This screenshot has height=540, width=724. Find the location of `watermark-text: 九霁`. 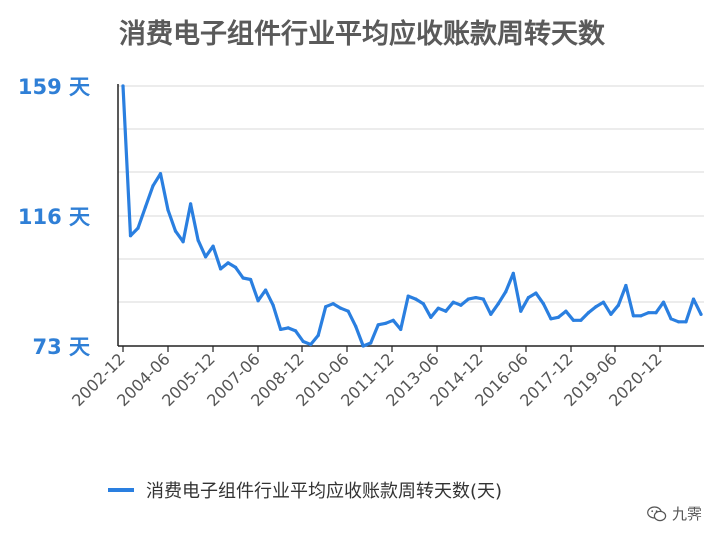

watermark-text: 九霁 is located at coordinates (686, 514).